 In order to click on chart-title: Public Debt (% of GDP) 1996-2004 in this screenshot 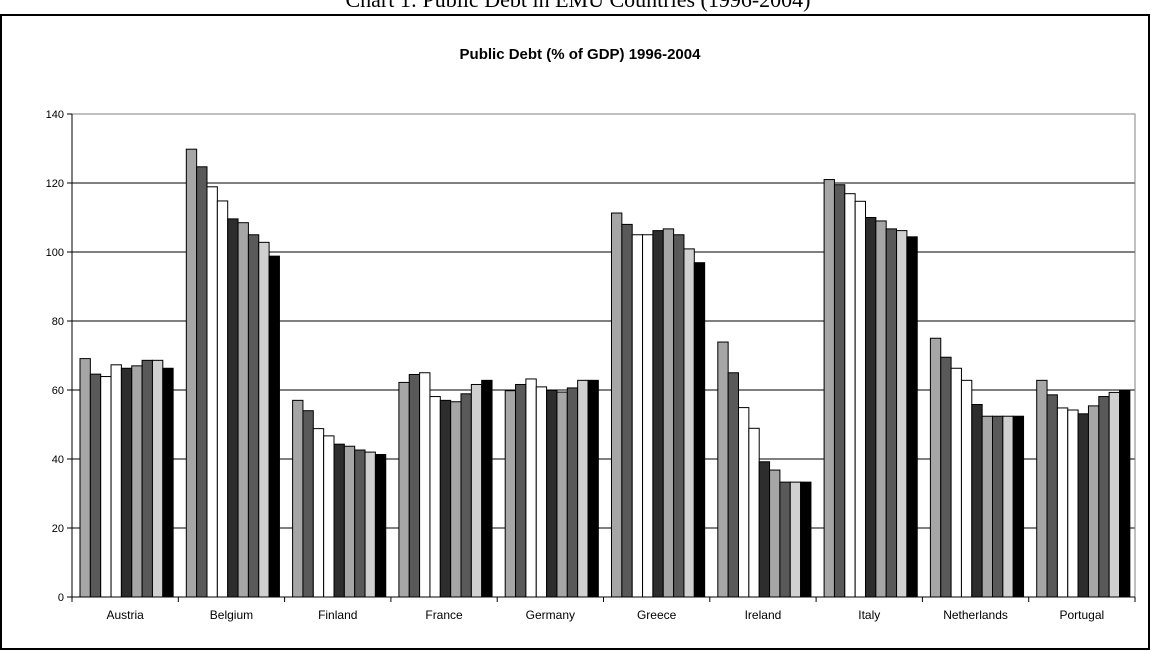, I will do `click(581, 54)`.